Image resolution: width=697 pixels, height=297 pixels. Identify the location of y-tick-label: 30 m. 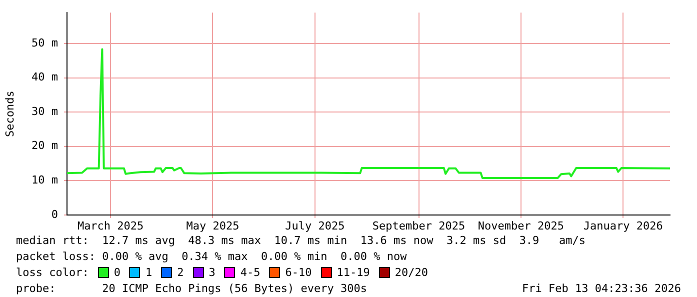
(45, 111).